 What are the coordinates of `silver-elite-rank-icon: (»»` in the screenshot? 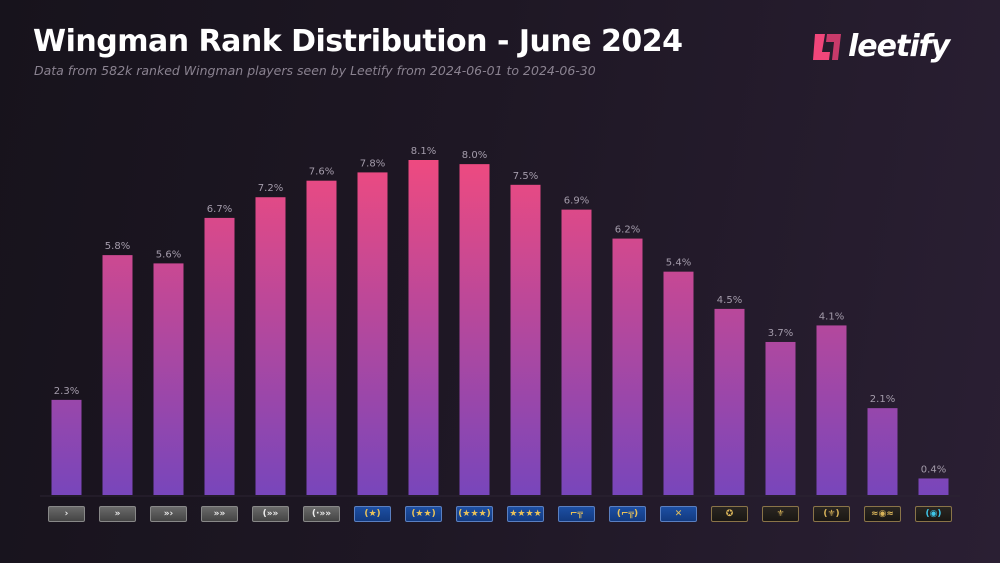 It's located at (270, 514).